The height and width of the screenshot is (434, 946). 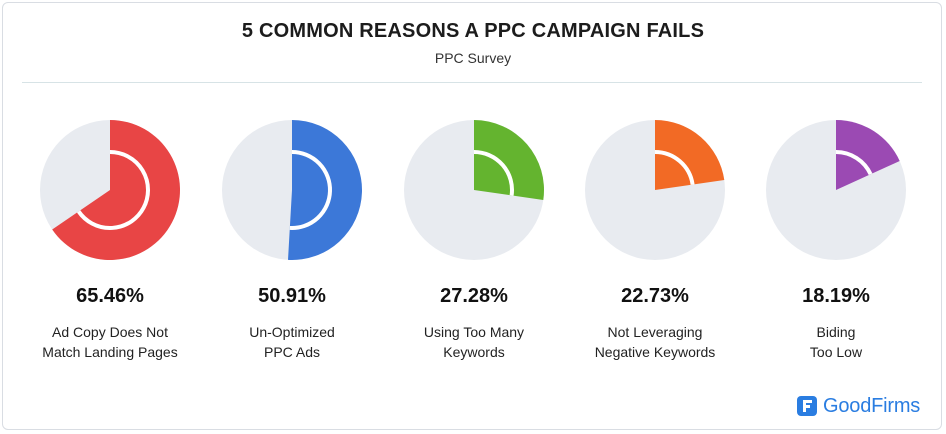 What do you see at coordinates (110, 342) in the screenshot?
I see `reason-label: Ad Copy Does Not Match Landing Pages` at bounding box center [110, 342].